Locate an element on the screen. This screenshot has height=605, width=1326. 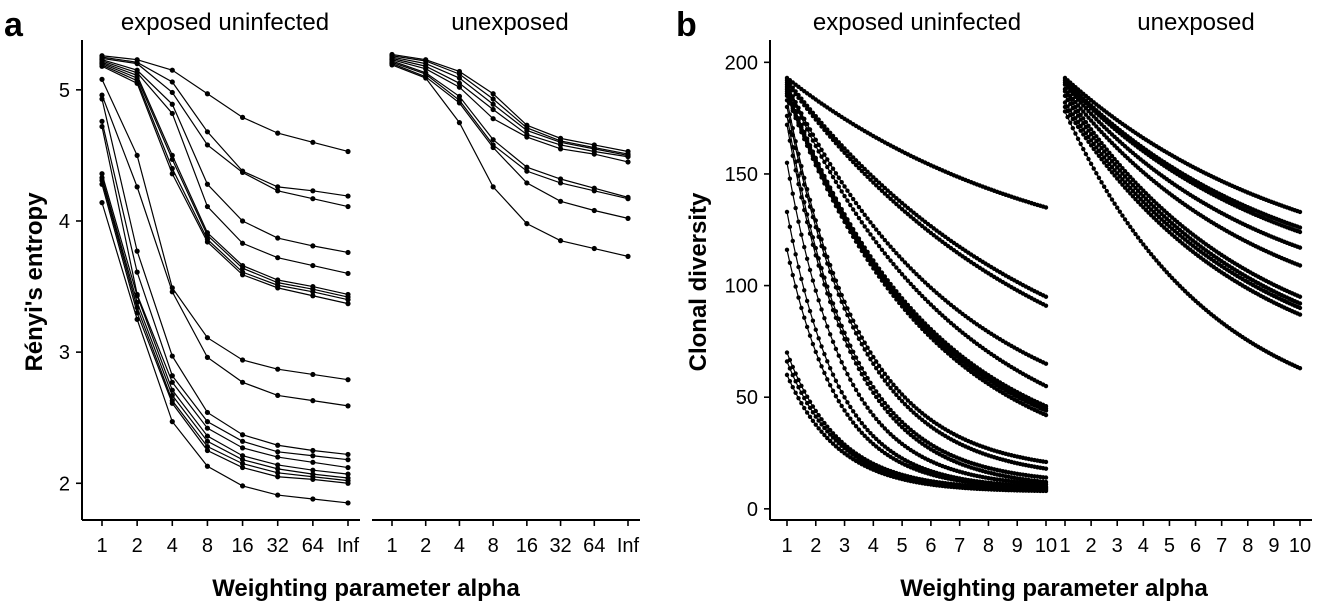
panel-a-facet1-x-tick-label: 4 is located at coordinates (459, 546).